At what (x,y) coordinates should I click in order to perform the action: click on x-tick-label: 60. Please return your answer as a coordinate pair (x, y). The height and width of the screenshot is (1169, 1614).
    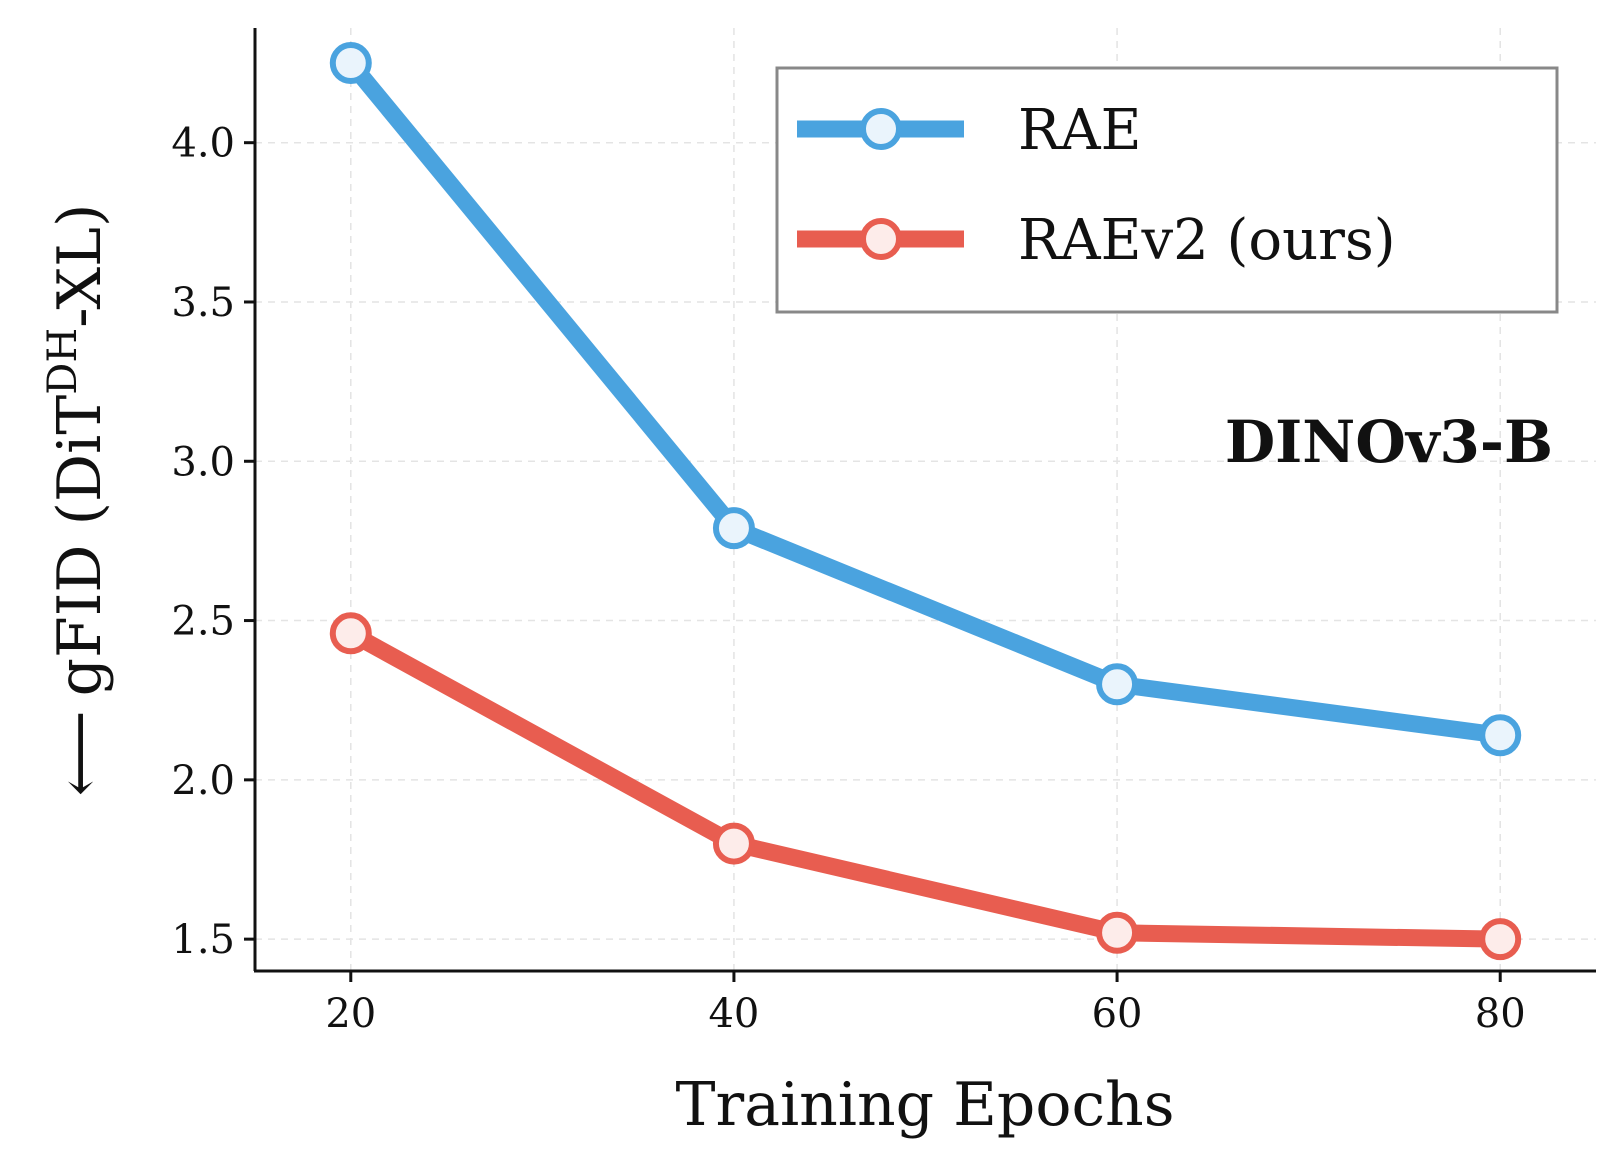
    Looking at the image, I should click on (1117, 1014).